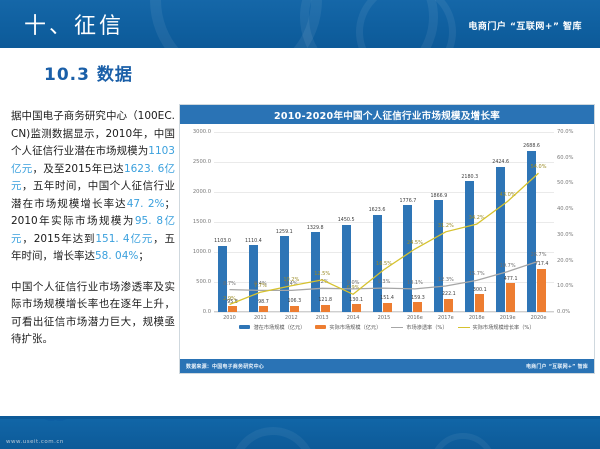  What do you see at coordinates (325, 305) in the screenshot?
I see `chart-bar: 121.8` at bounding box center [325, 305].